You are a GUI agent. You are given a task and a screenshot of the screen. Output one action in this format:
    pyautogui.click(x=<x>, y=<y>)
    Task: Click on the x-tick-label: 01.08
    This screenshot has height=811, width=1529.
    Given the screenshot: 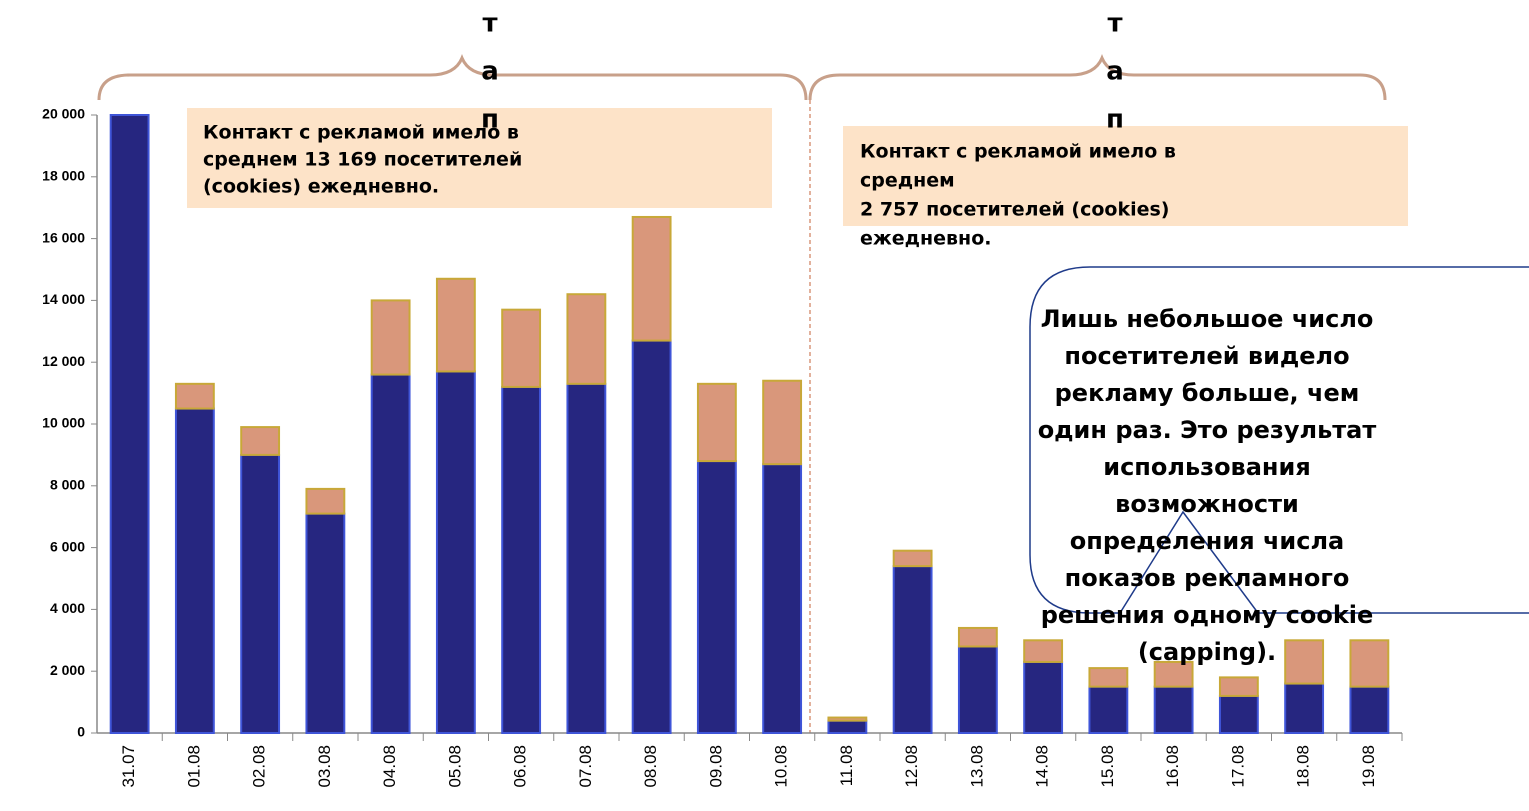 What is the action you would take?
    pyautogui.click(x=193, y=766)
    